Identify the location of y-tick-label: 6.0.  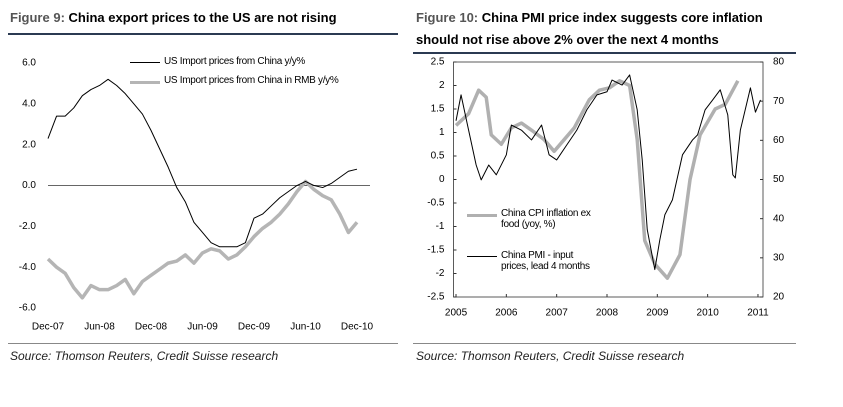
(29, 63).